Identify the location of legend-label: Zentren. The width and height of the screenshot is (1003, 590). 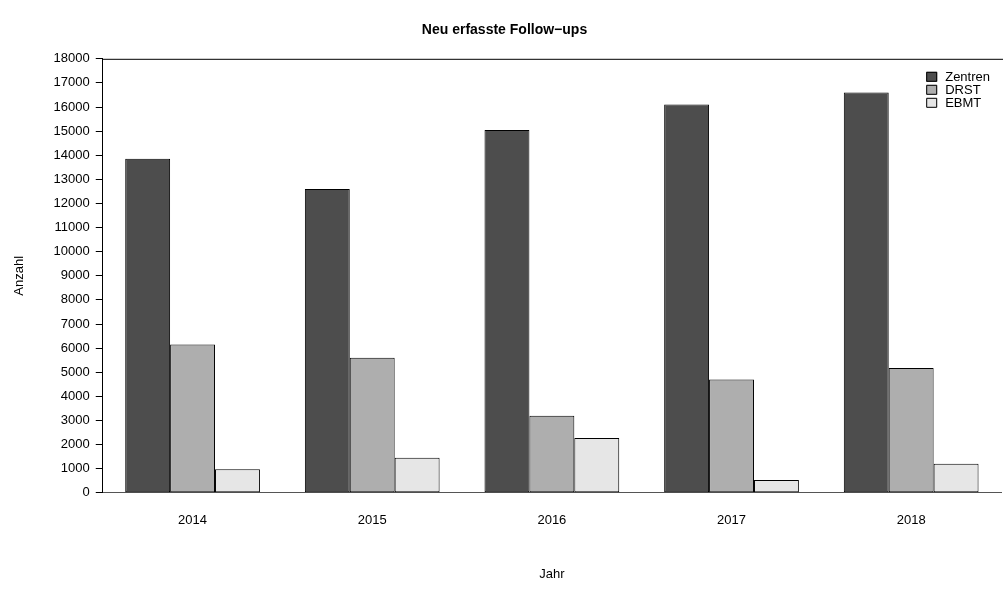
(968, 77).